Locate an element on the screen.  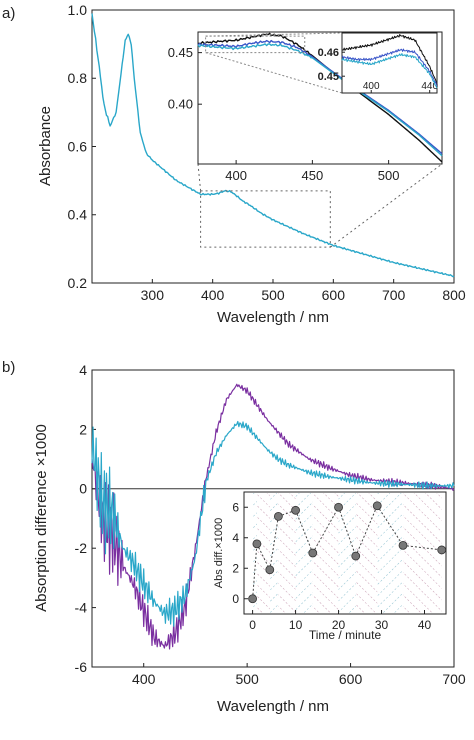
panel-a-inset-series is located at coordinates (320, 97).